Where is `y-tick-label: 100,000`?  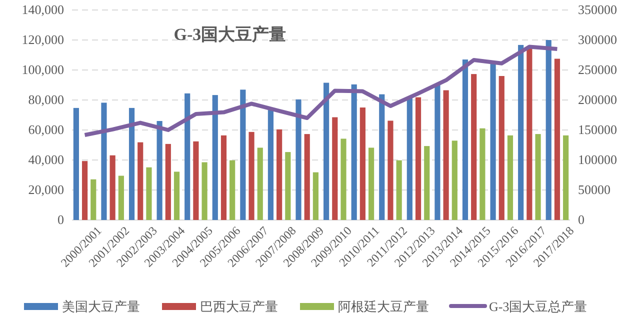 y-tick-label: 100,000 is located at coordinates (43, 70).